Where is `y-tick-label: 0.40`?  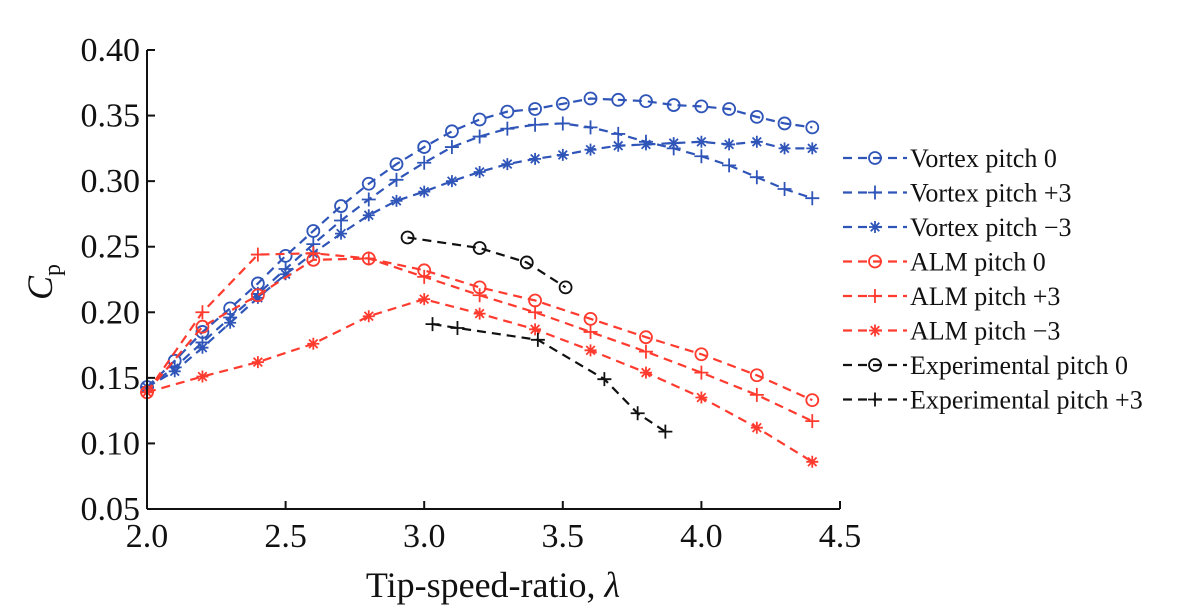
y-tick-label: 0.40 is located at coordinates (111, 50).